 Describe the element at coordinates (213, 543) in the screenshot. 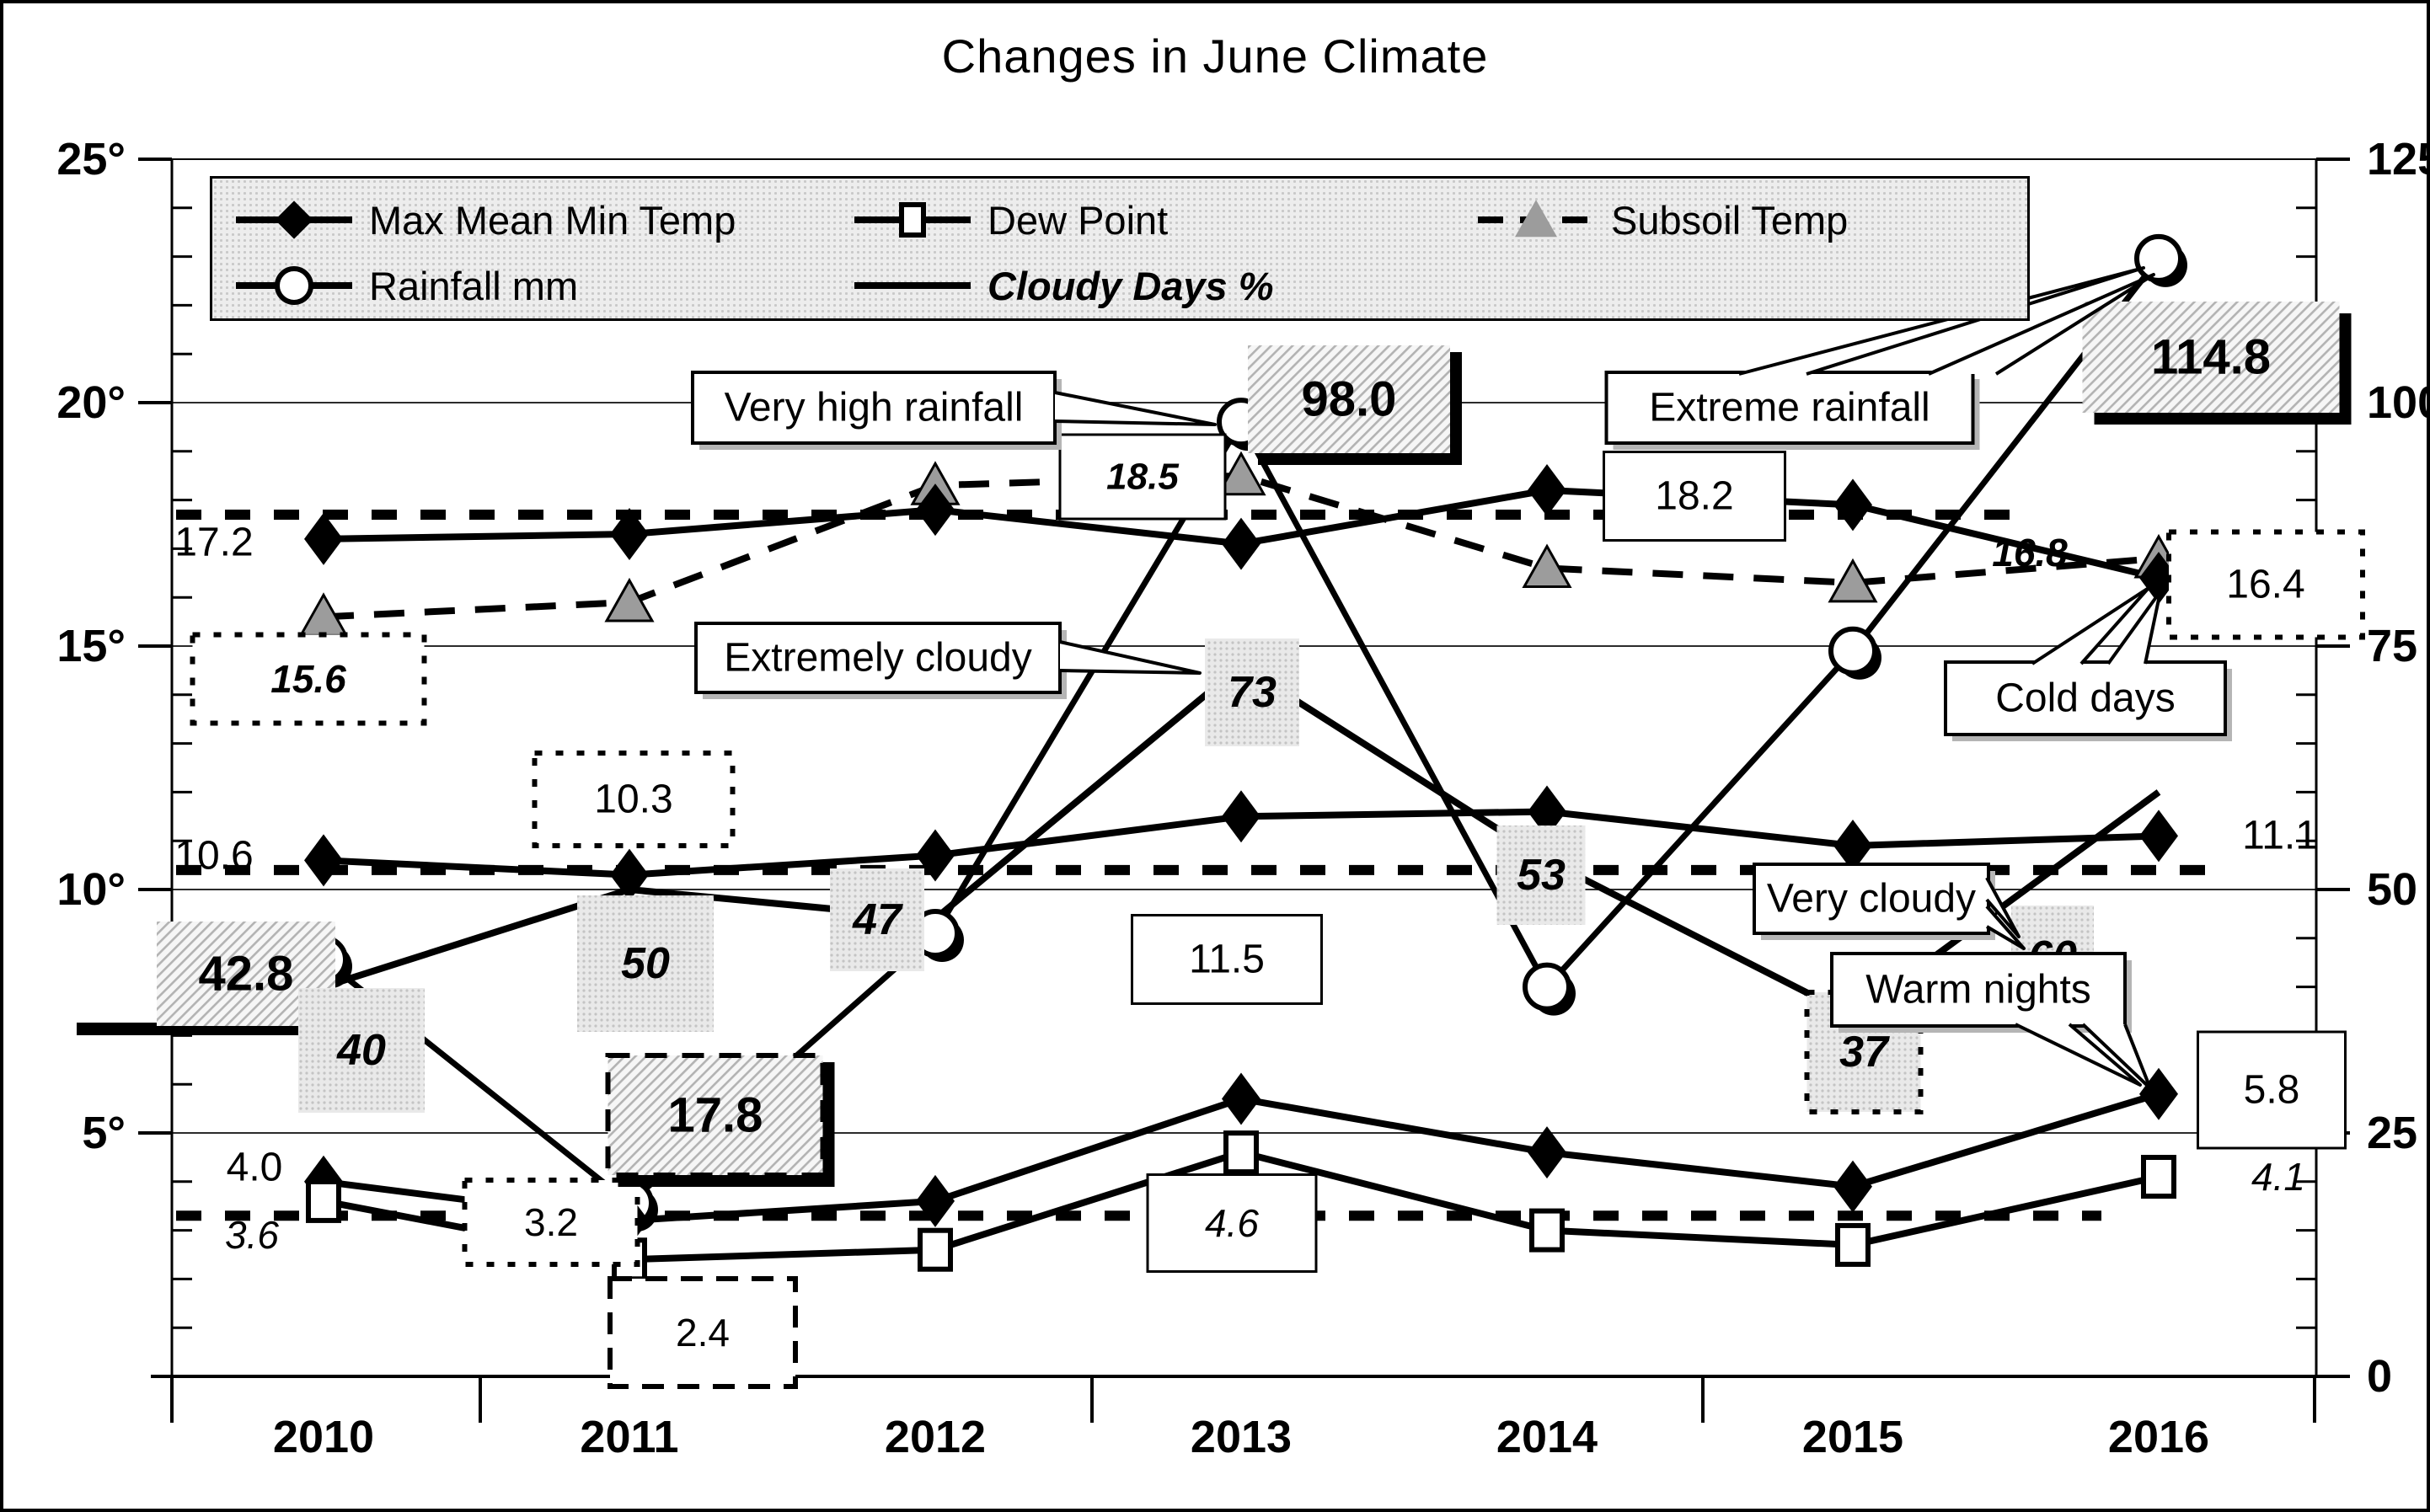

I see `label-text: 17.2` at that location.